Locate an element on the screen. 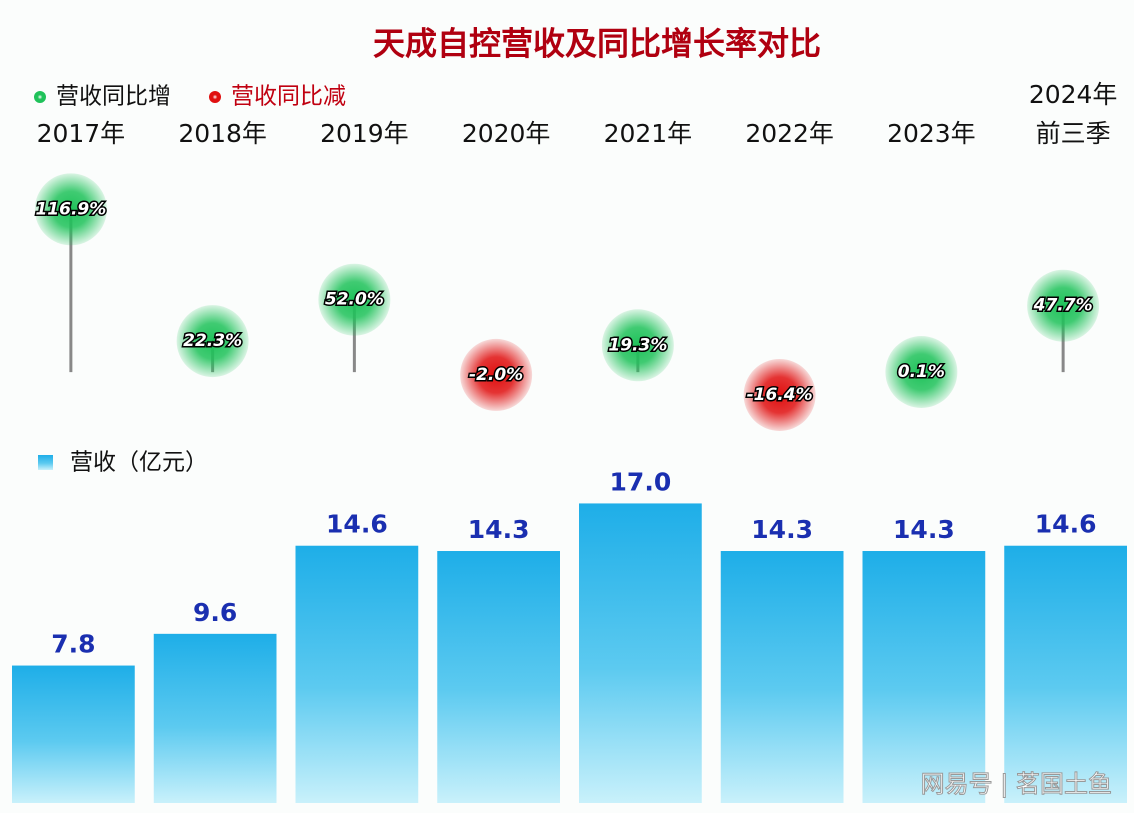  value-label: -16.4% is located at coordinates (780, 395).